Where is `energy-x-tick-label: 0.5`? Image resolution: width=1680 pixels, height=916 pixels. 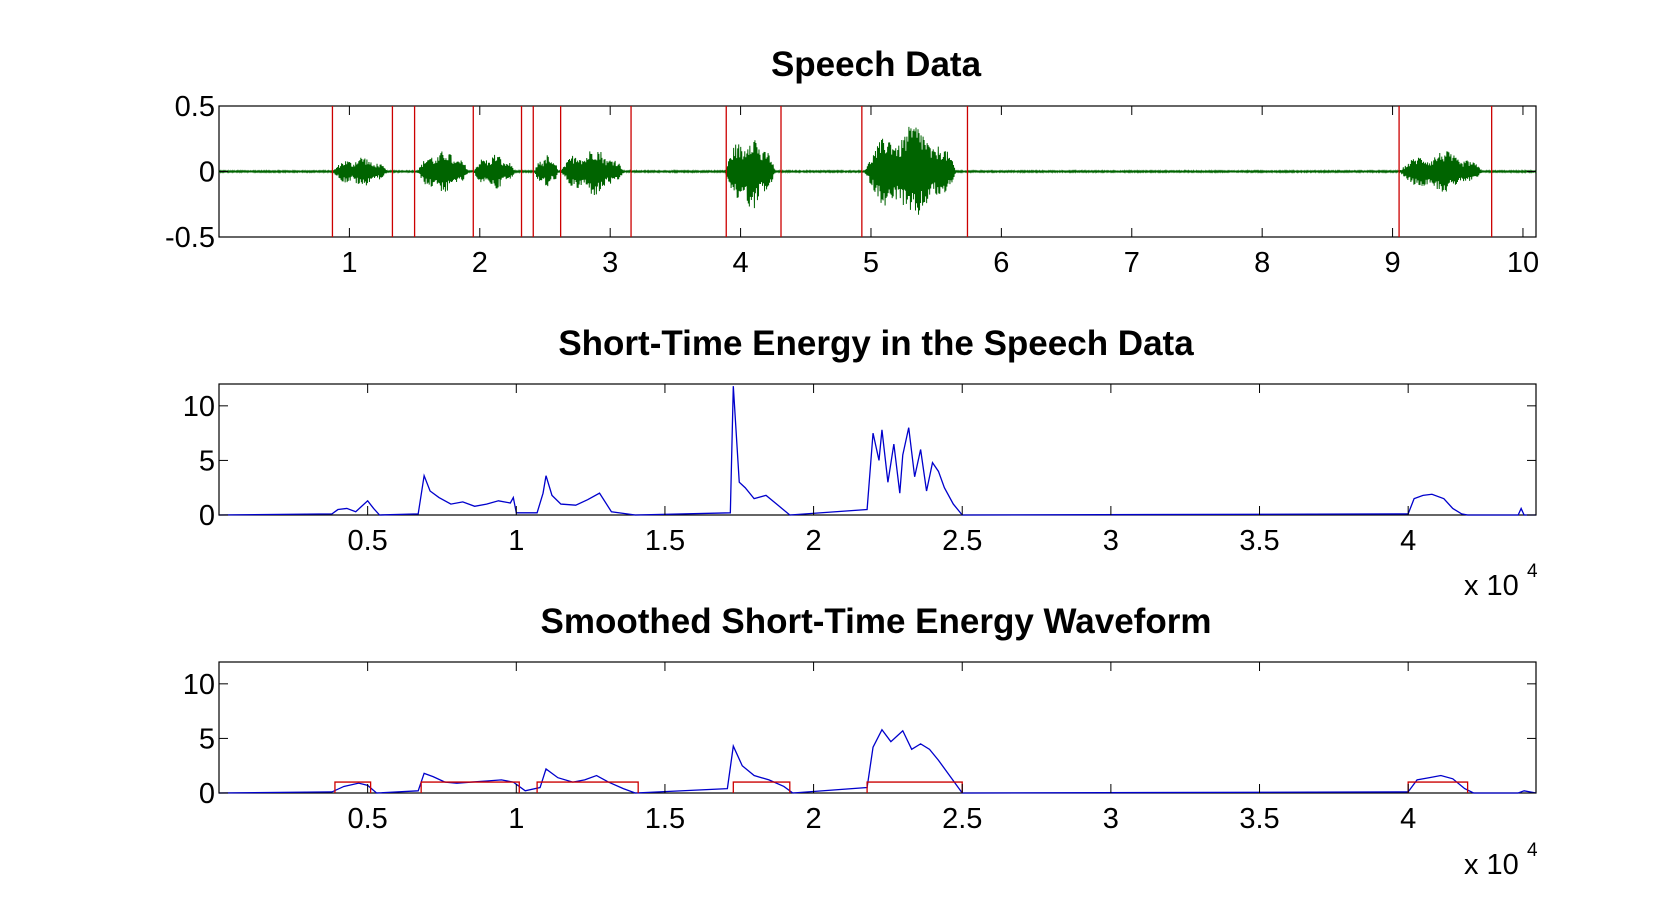
energy-x-tick-label: 0.5 is located at coordinates (367, 541).